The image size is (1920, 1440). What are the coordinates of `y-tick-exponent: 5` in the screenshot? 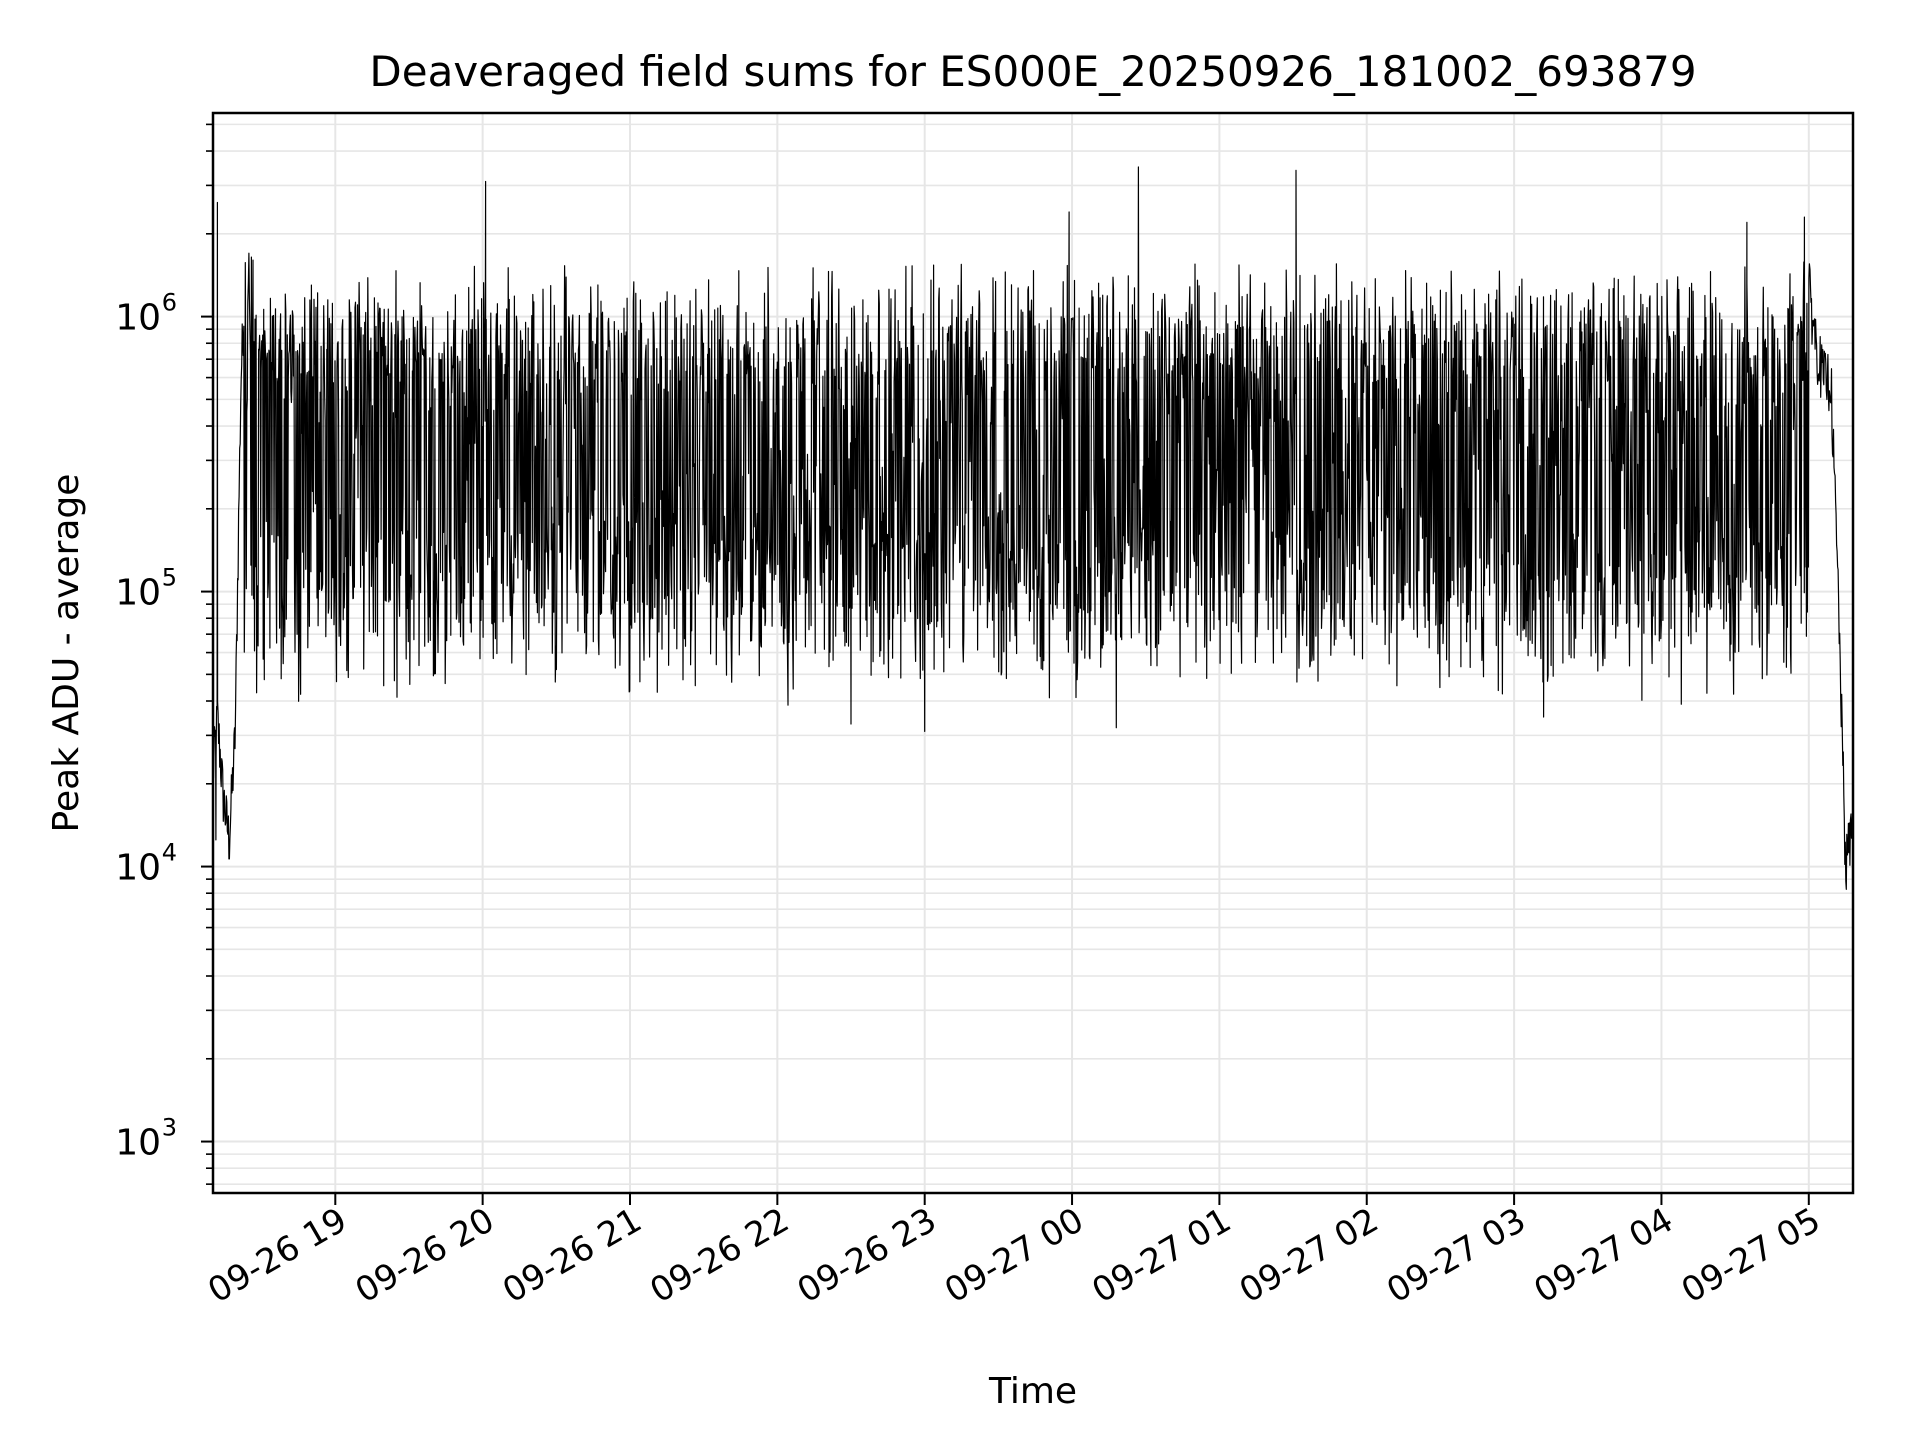 It's located at (169, 578).